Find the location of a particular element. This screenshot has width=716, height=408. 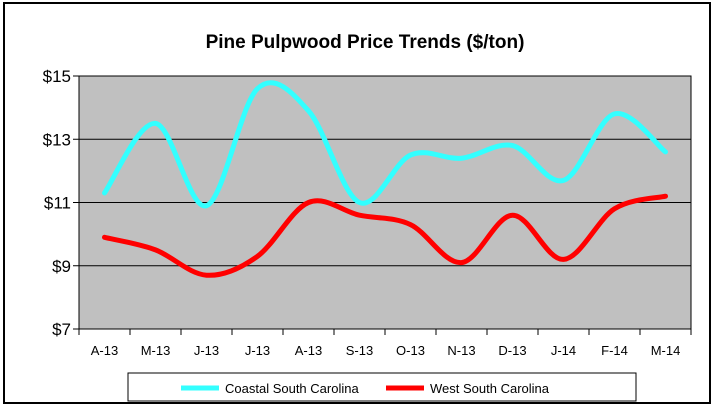

legend-label-west-south-carolina: West South Carolina is located at coordinates (490, 388).